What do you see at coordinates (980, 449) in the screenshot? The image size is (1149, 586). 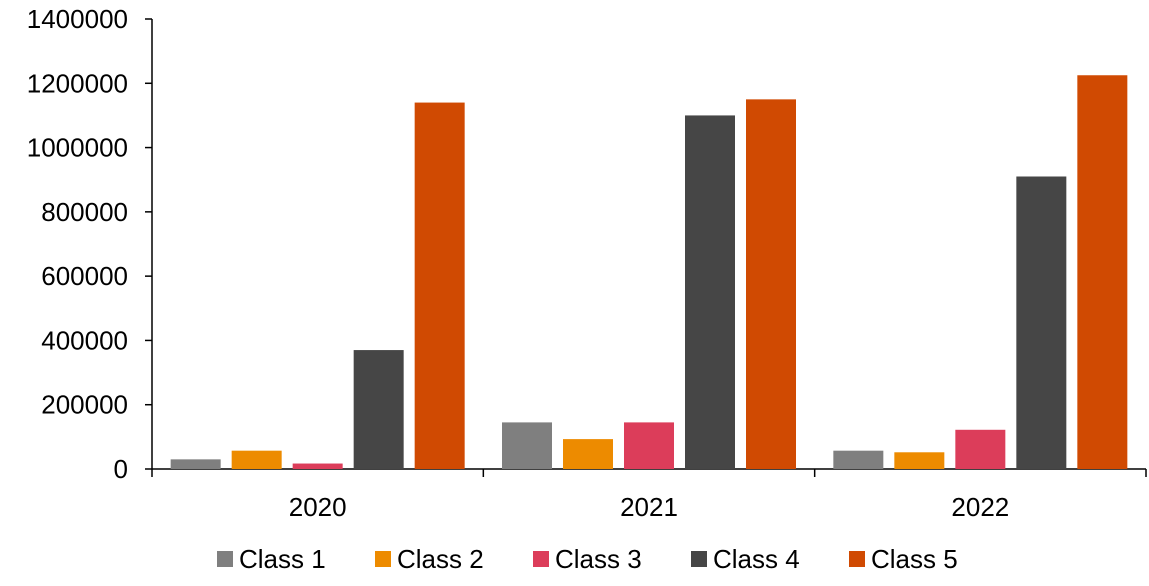 I see `bar-class-3-2022` at bounding box center [980, 449].